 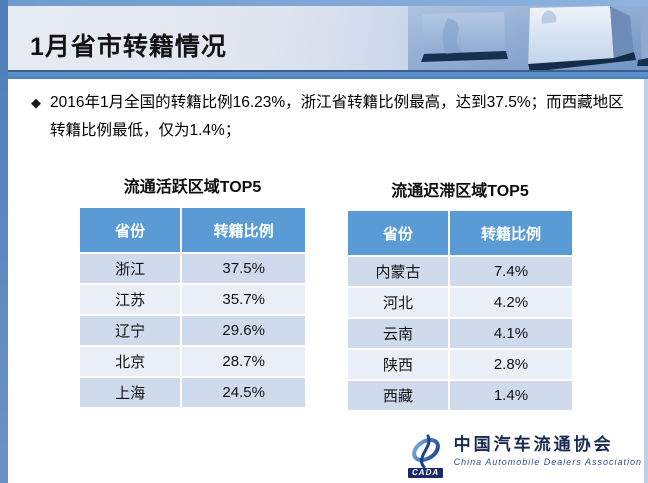 I want to click on table-row: 河北 4.2%, so click(x=460, y=301).